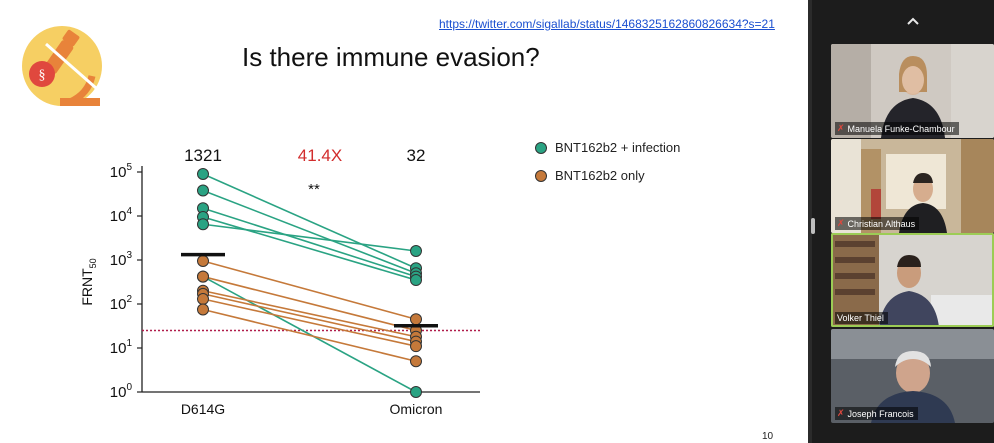 This screenshot has width=994, height=443. What do you see at coordinates (121, 171) in the screenshot?
I see `y-tick-label: 10⁵` at bounding box center [121, 171].